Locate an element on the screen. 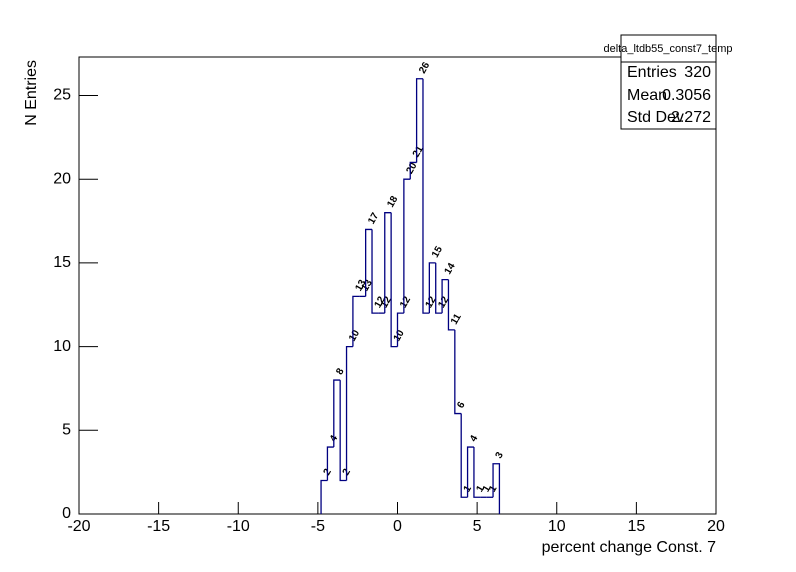 This screenshot has height=572, width=796. value-label: 26 is located at coordinates (424, 68).